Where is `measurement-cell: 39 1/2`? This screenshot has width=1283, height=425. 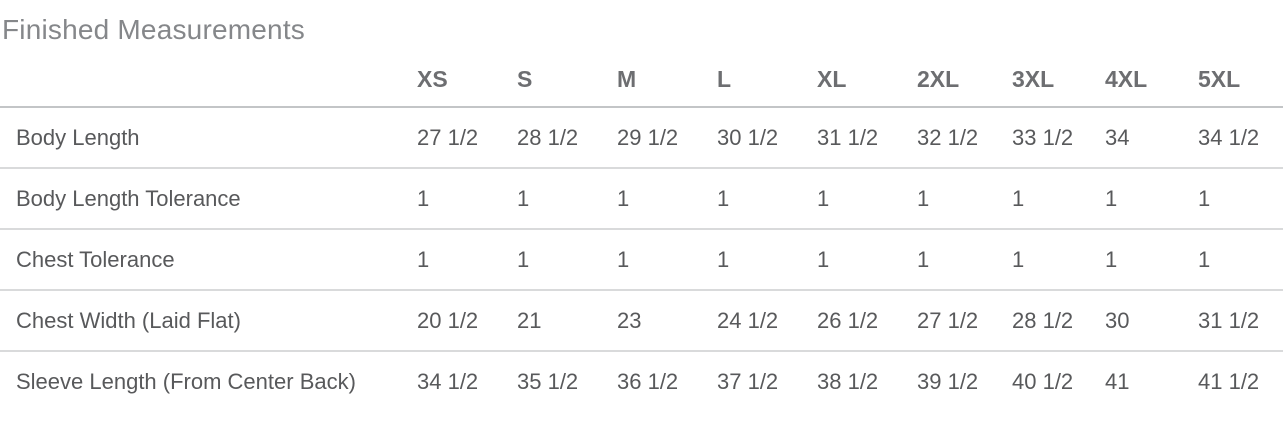
measurement-cell: 39 1/2 is located at coordinates (948, 381).